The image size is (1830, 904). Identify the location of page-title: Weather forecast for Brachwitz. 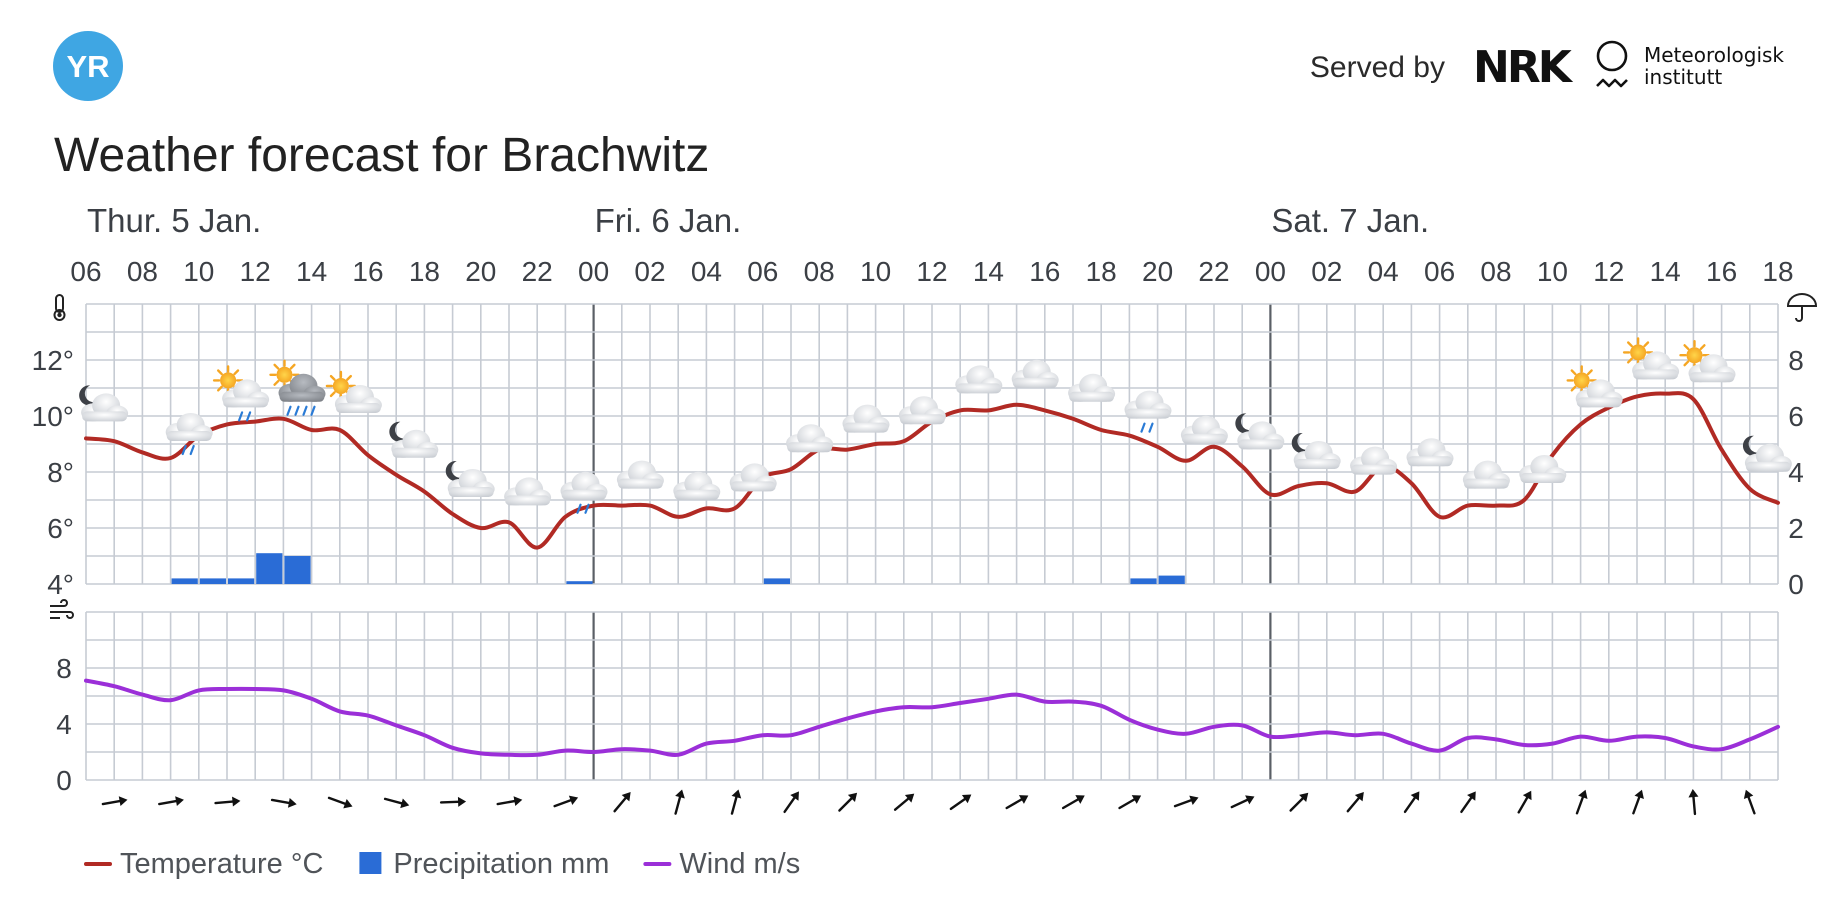
(381, 155).